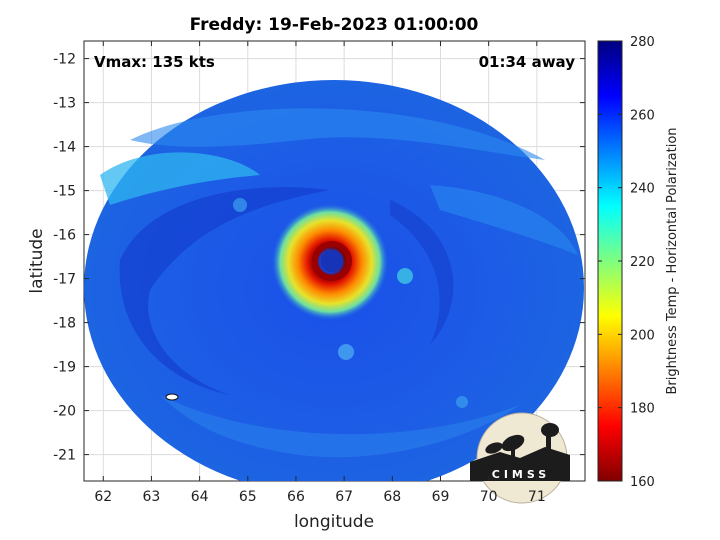  What do you see at coordinates (154, 62) in the screenshot?
I see `vmax-annotation: Vmax: 135 kts` at bounding box center [154, 62].